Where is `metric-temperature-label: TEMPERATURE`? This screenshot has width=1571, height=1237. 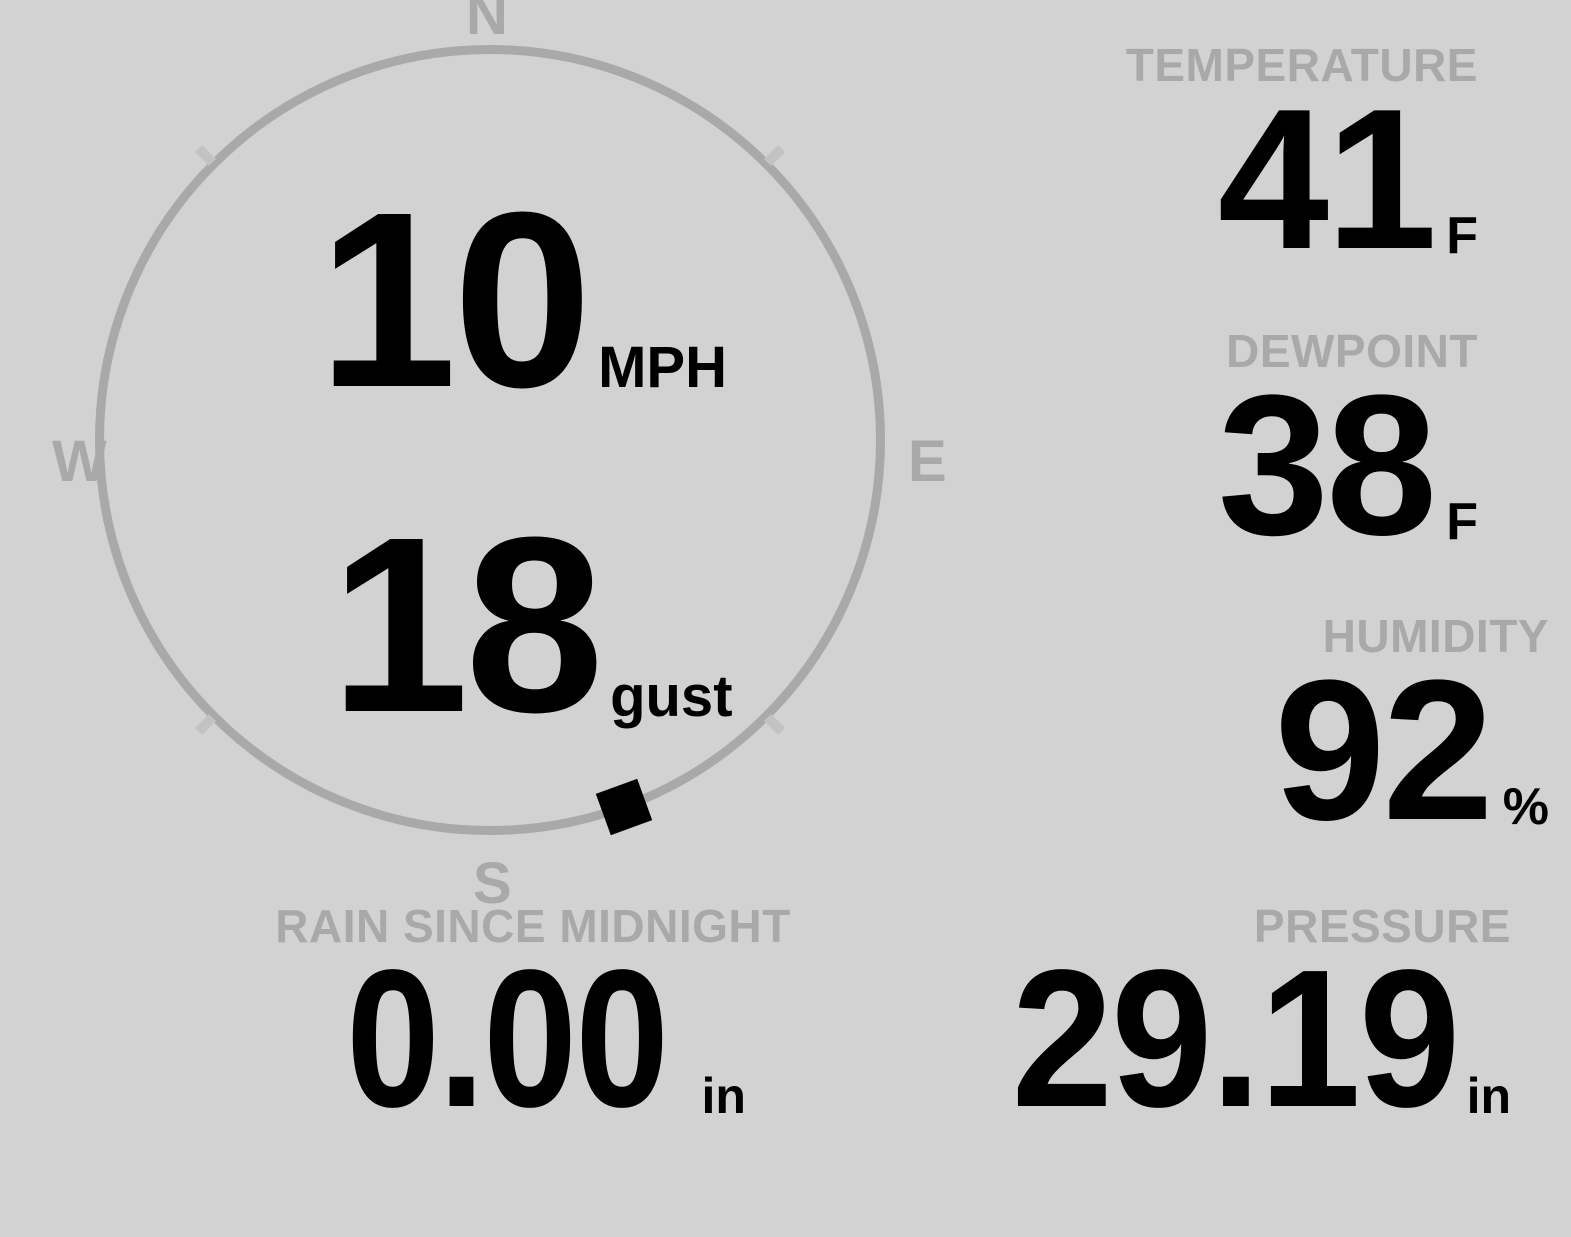
metric-temperature-label: TEMPERATURE is located at coordinates (1301, 65).